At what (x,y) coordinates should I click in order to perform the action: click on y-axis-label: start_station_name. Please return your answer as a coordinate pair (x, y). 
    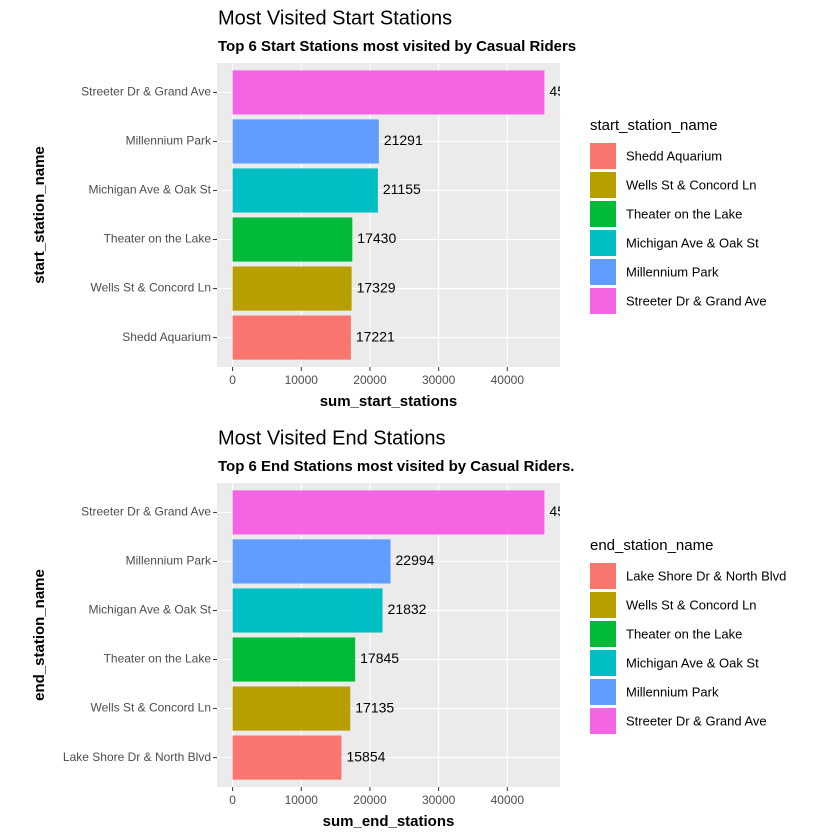
    Looking at the image, I should click on (39, 215).